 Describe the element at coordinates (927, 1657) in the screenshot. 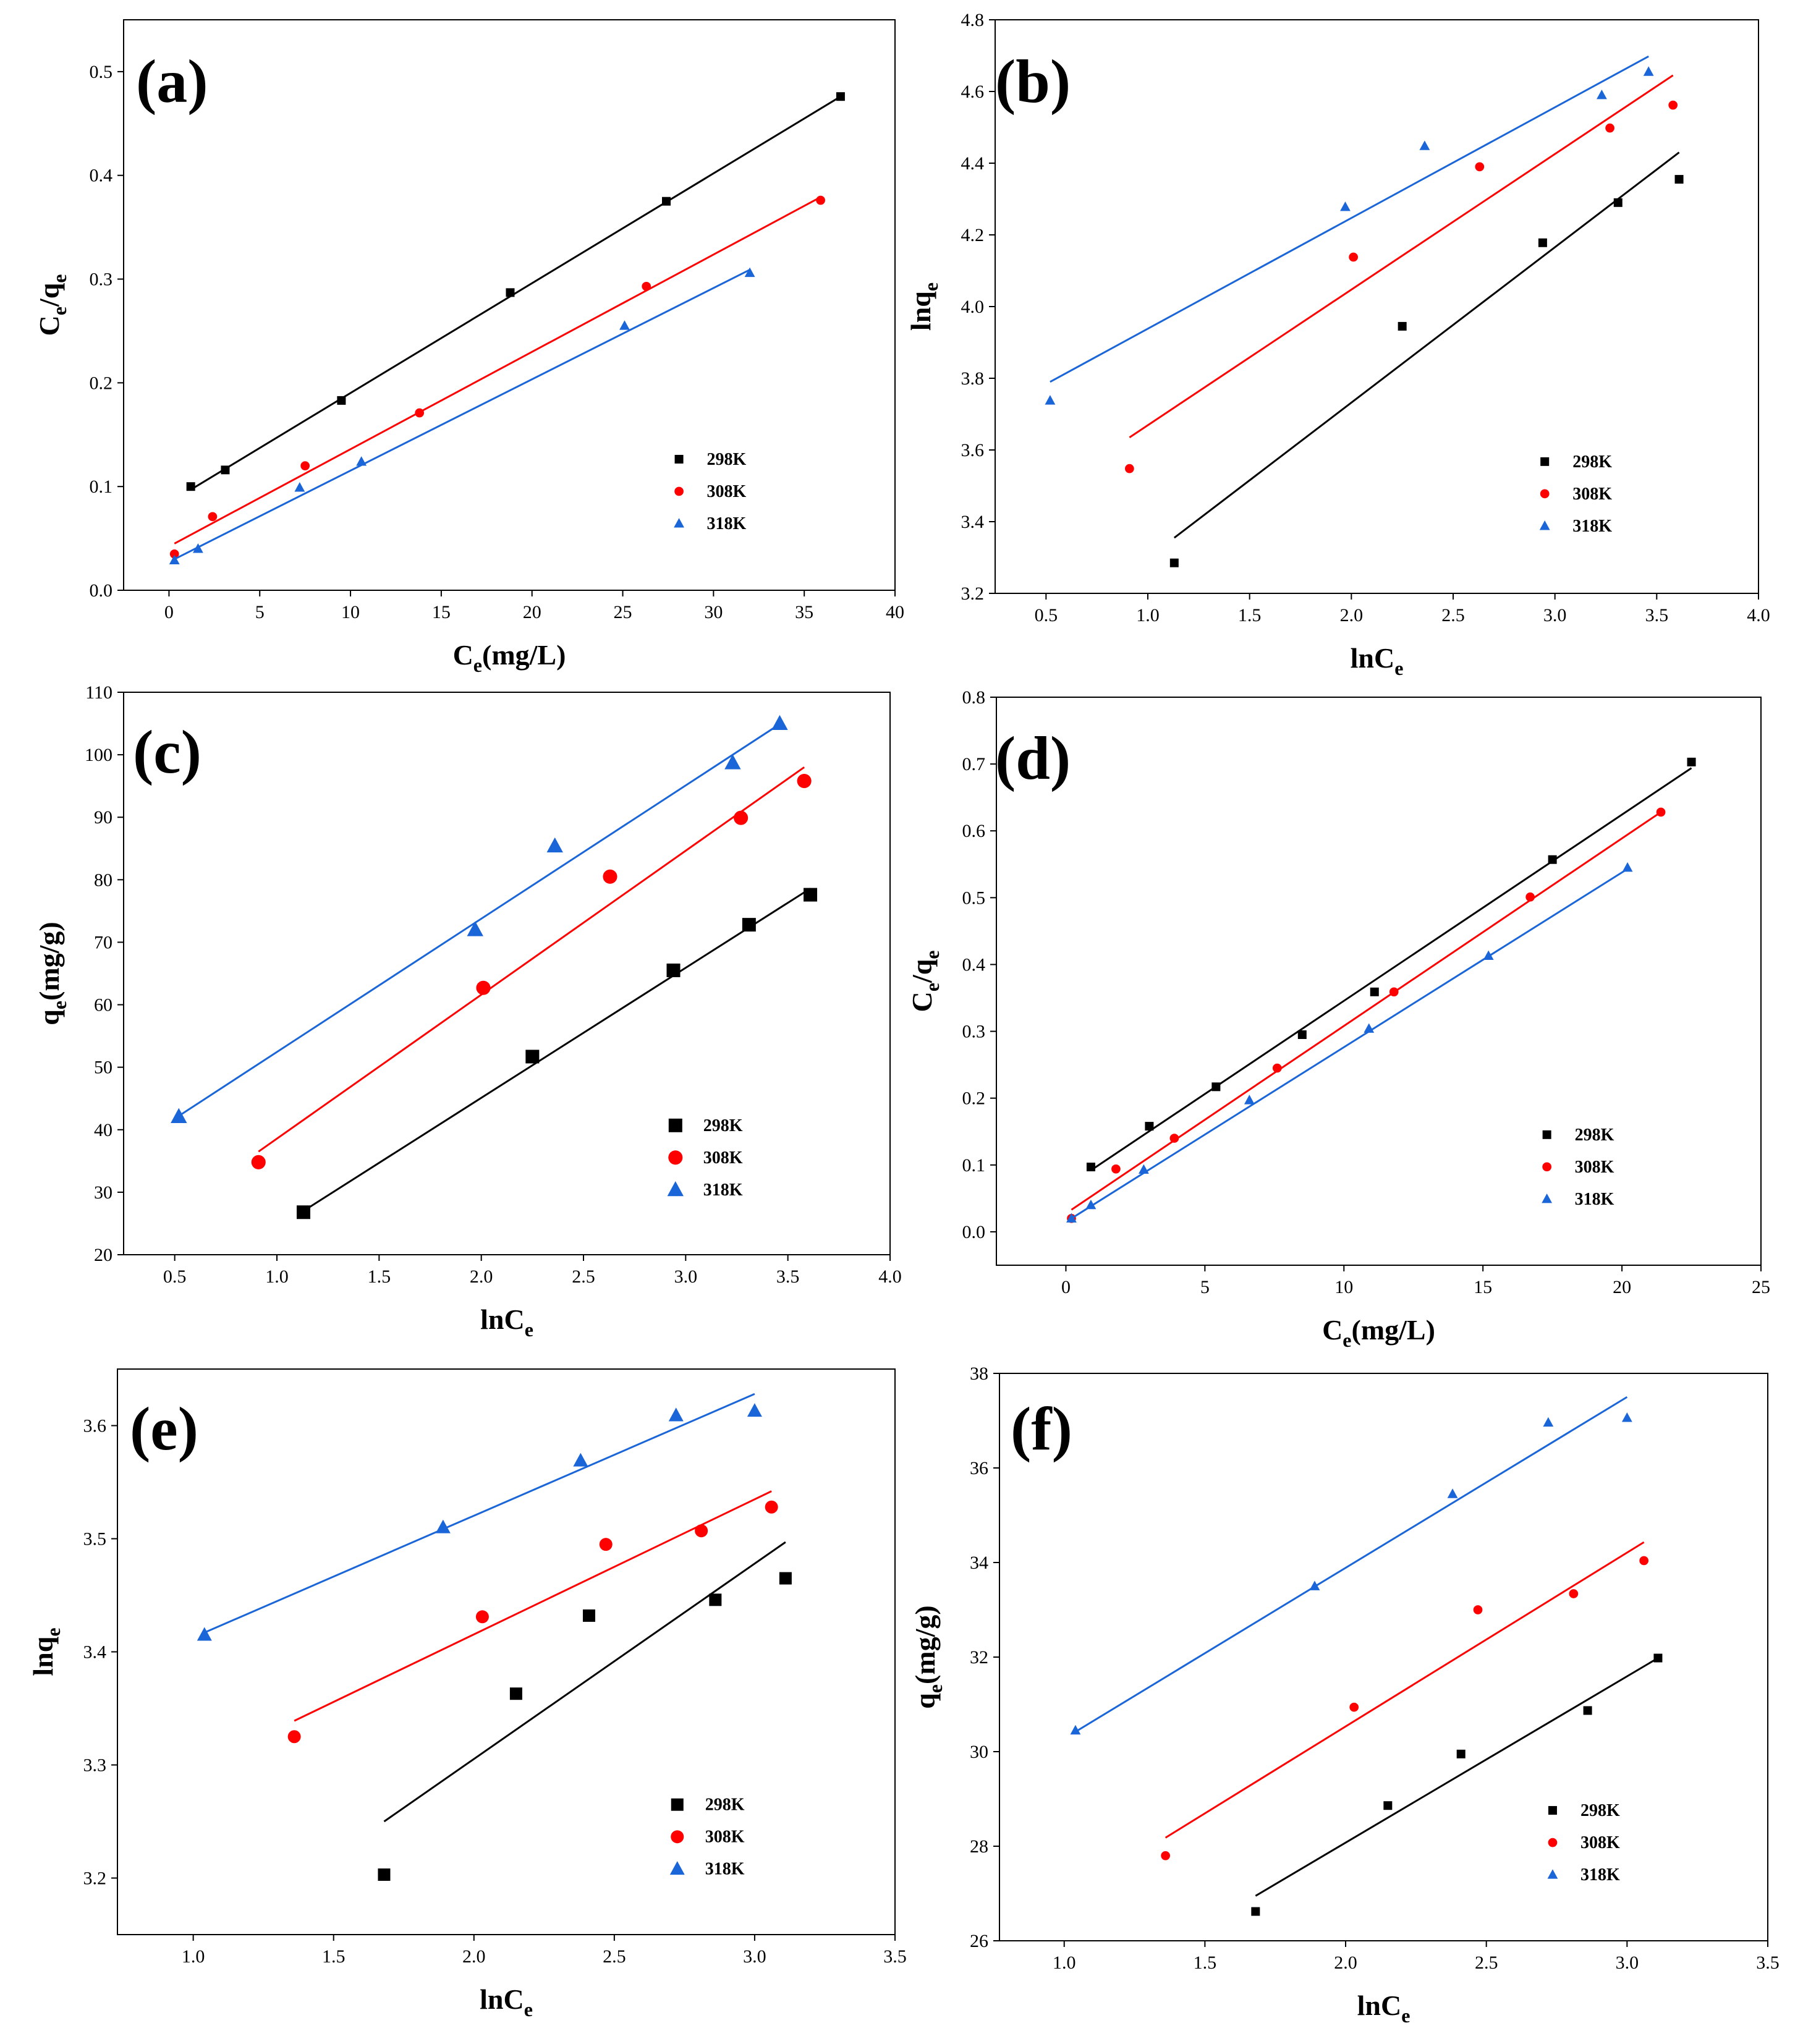

I see `y-axis-title: qe(mg/g)` at that location.